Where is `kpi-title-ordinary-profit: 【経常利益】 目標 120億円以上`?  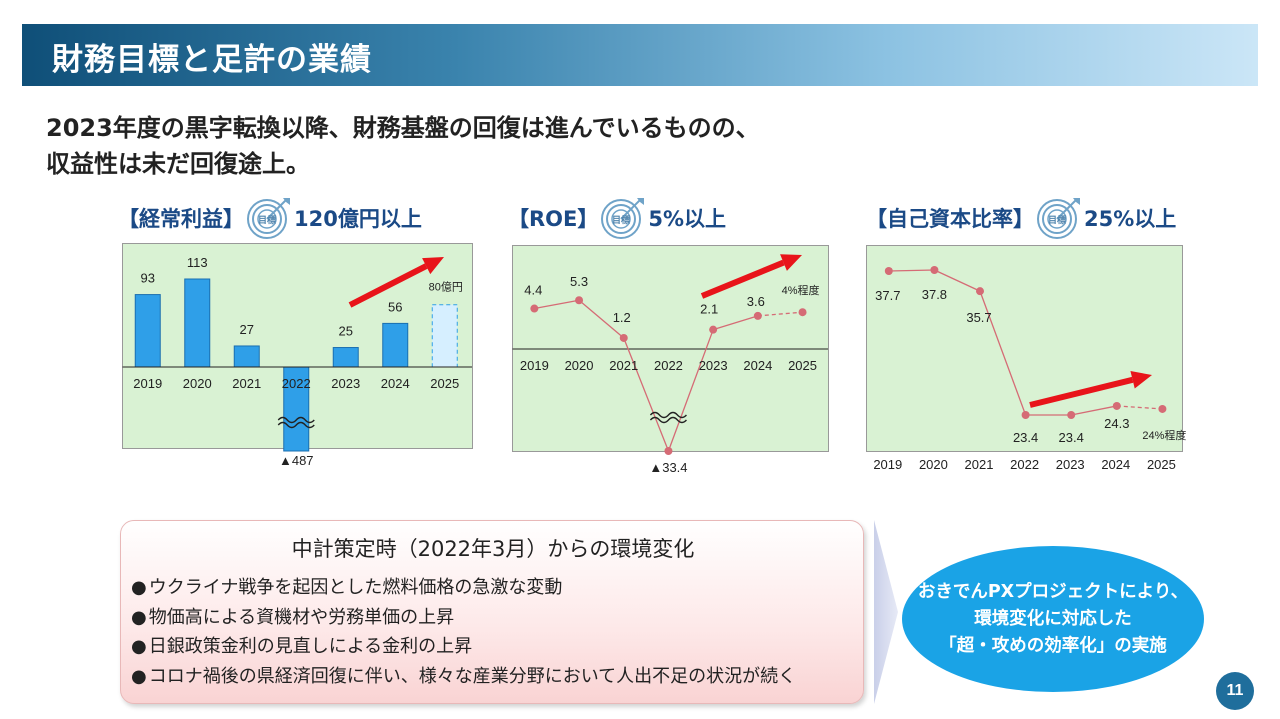
kpi-title-ordinary-profit: 【経常利益】 目標 120億円以上 is located at coordinates (270, 218).